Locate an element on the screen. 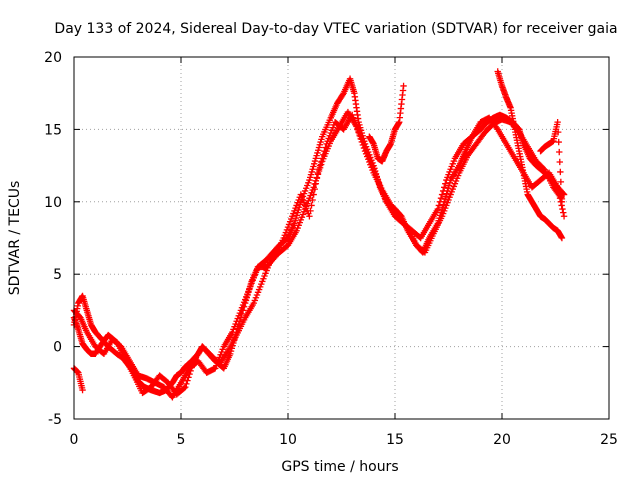 The image size is (640, 480). x-tick-label: 5 is located at coordinates (181, 440).